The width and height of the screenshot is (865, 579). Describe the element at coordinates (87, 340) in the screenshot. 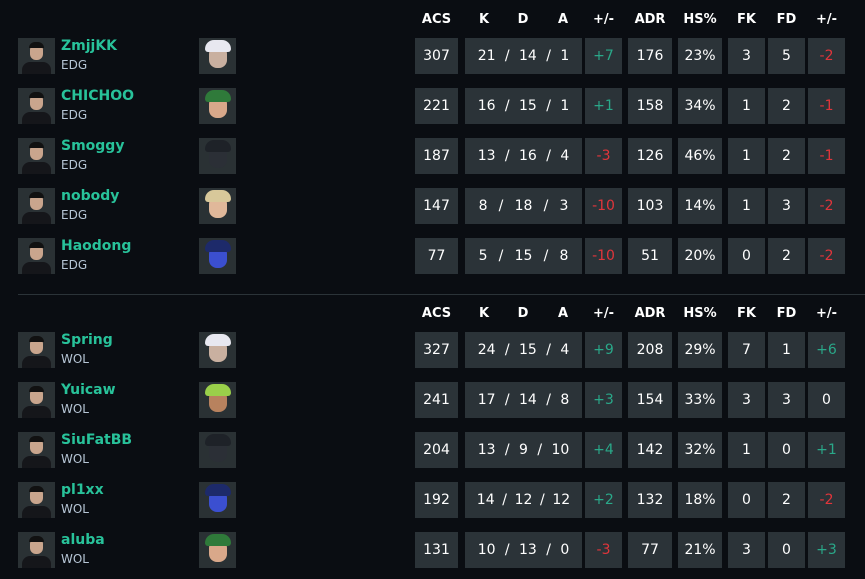

I see `player-name-link: Spring` at that location.